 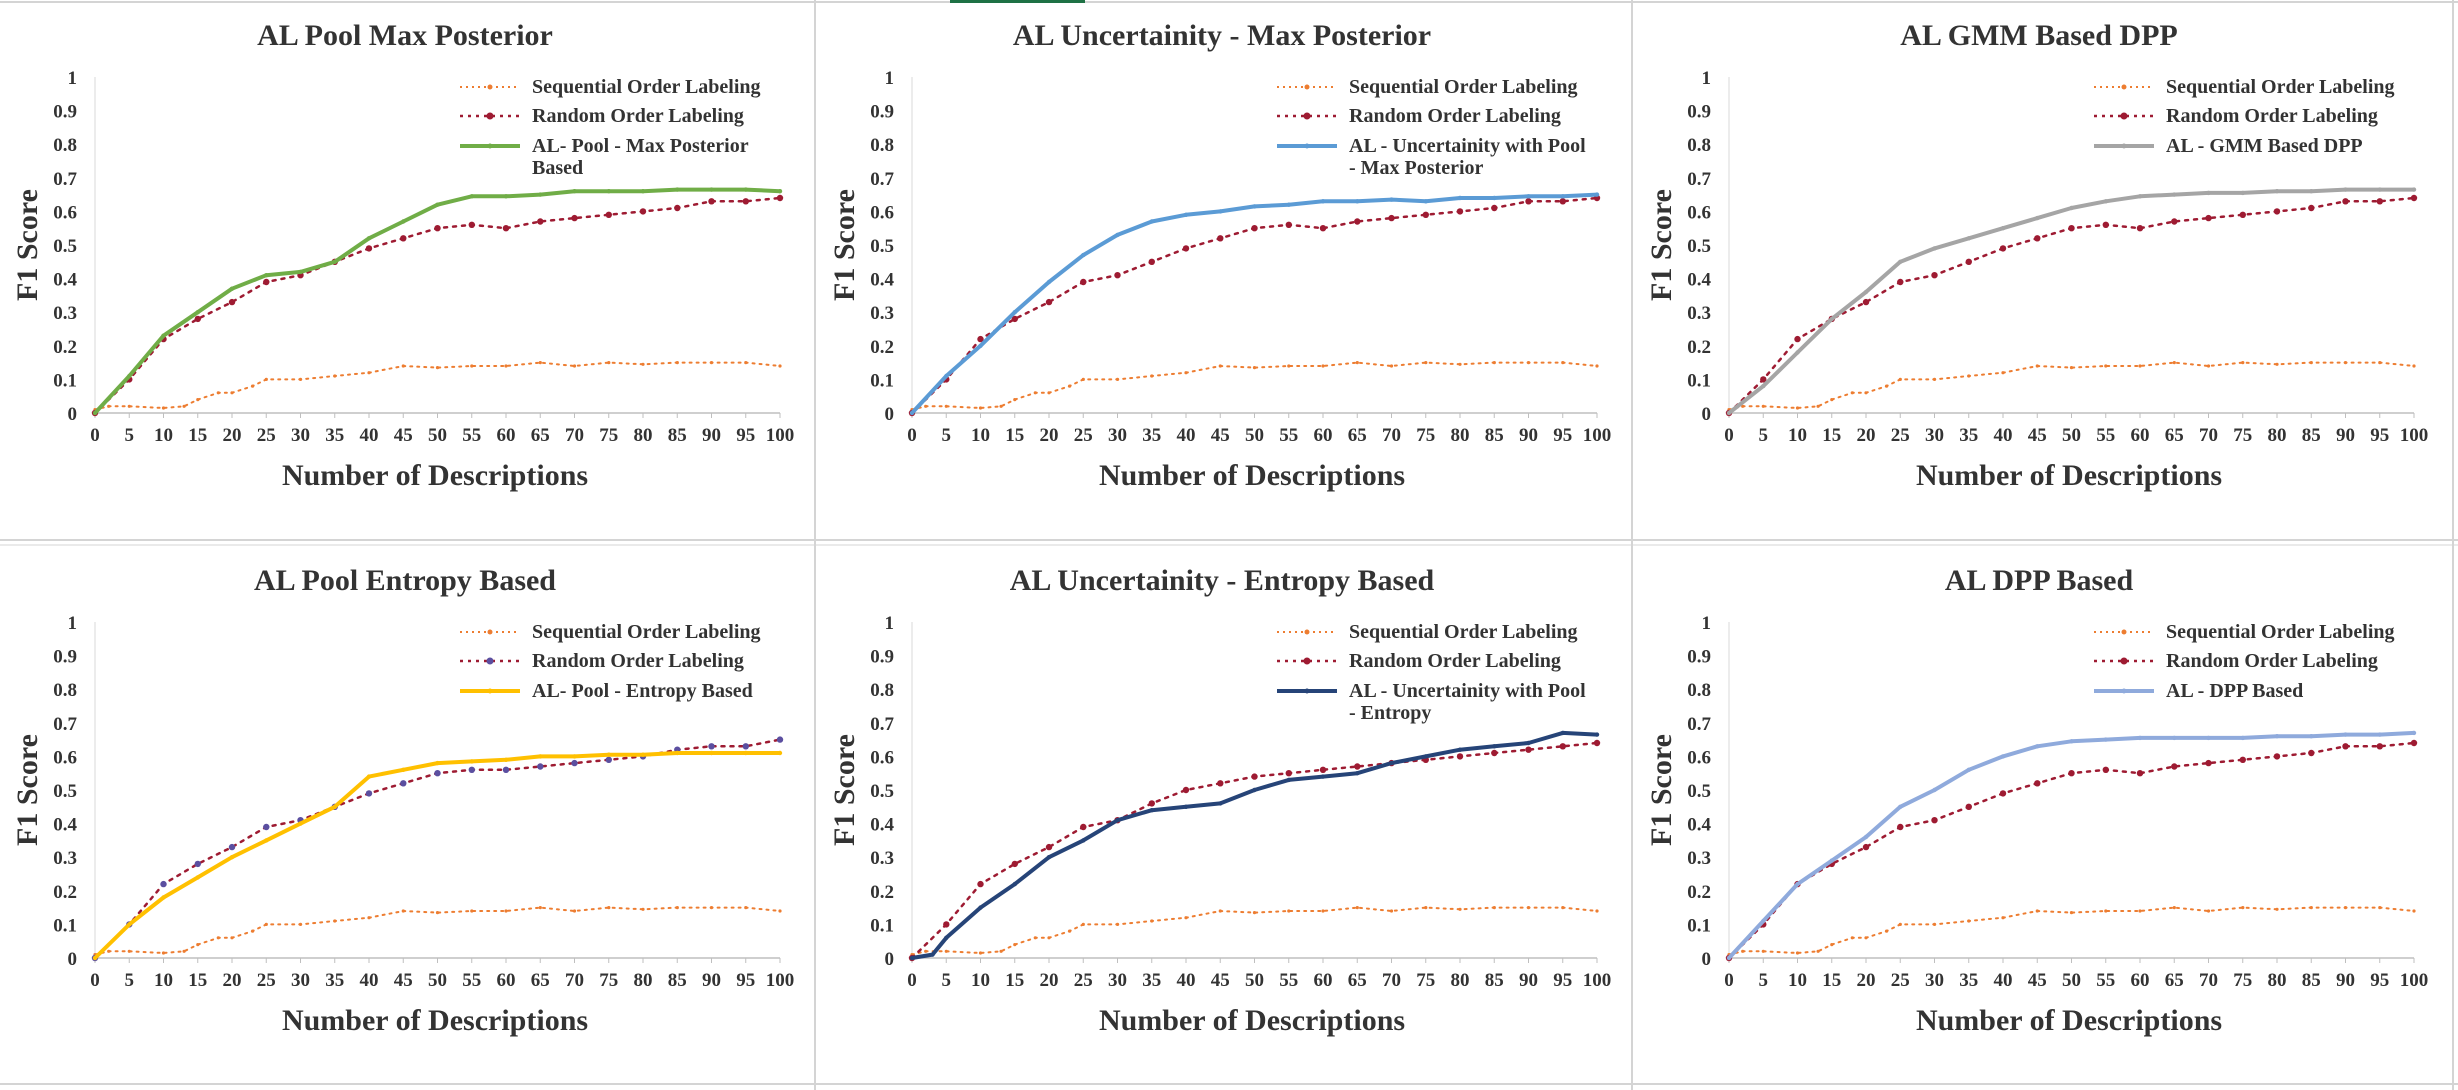 What do you see at coordinates (2379, 980) in the screenshot?
I see `x-tick-label: 95` at bounding box center [2379, 980].